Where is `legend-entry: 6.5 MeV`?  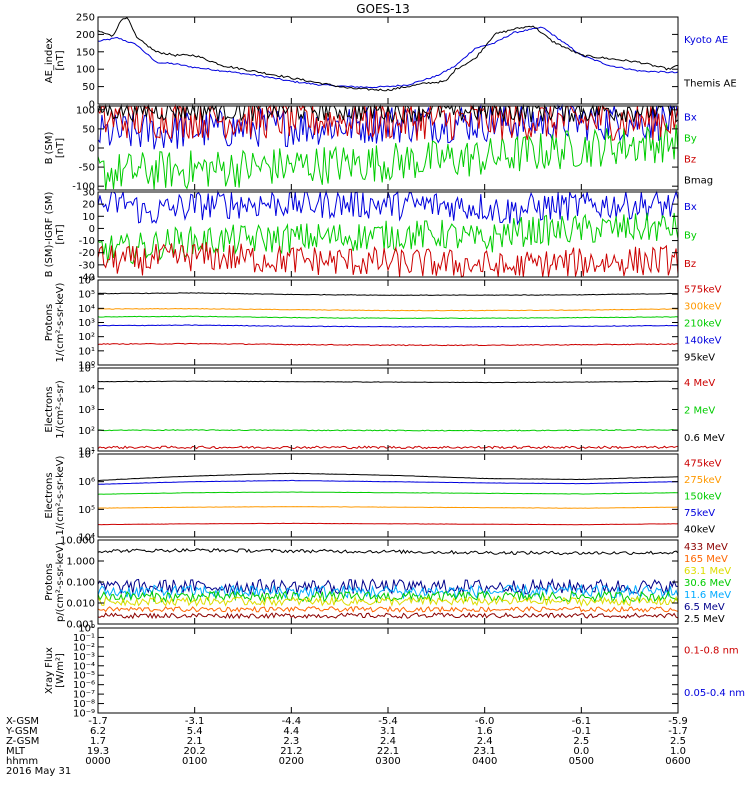 legend-entry: 6.5 MeV is located at coordinates (704, 607).